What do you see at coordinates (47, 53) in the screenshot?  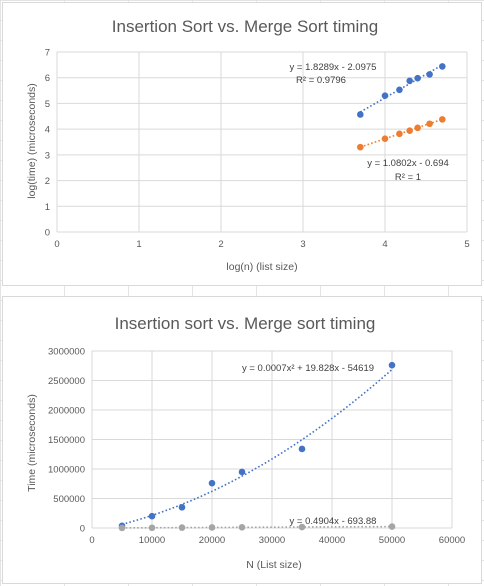 I see `y-tick-label: 7` at bounding box center [47, 53].